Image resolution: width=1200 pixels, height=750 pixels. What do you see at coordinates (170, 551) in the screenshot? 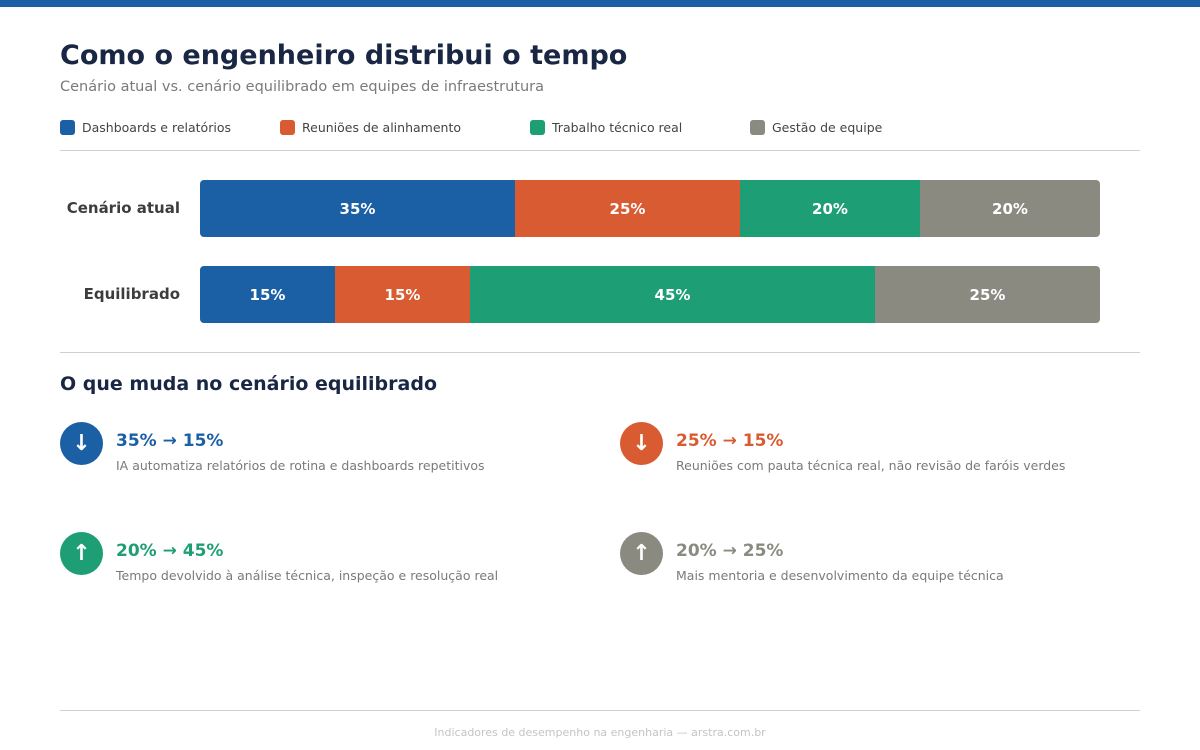
I see `change-value: 20% → 45%` at bounding box center [170, 551].